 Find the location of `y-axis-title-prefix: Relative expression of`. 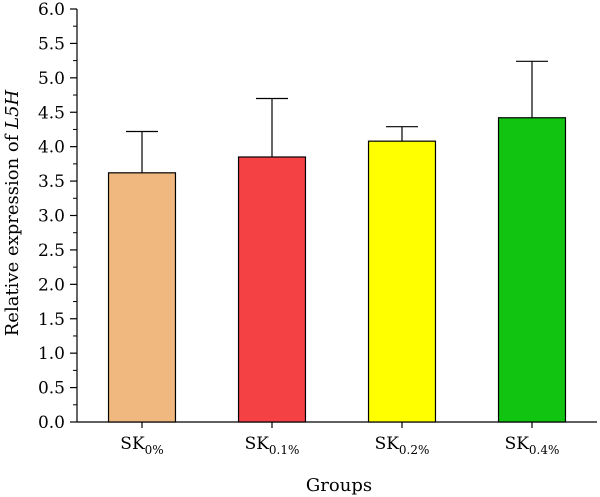

y-axis-title-prefix: Relative expression of is located at coordinates (12, 232).